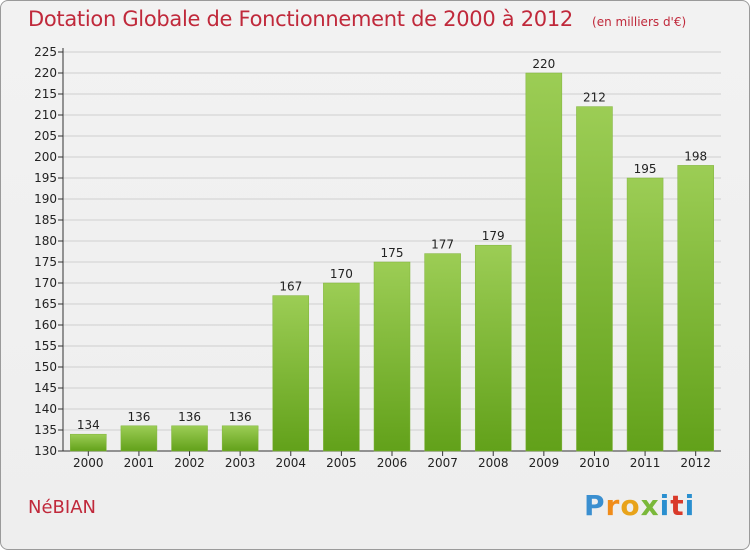 The image size is (750, 550). I want to click on y-tick-label: 160, so click(45, 325).